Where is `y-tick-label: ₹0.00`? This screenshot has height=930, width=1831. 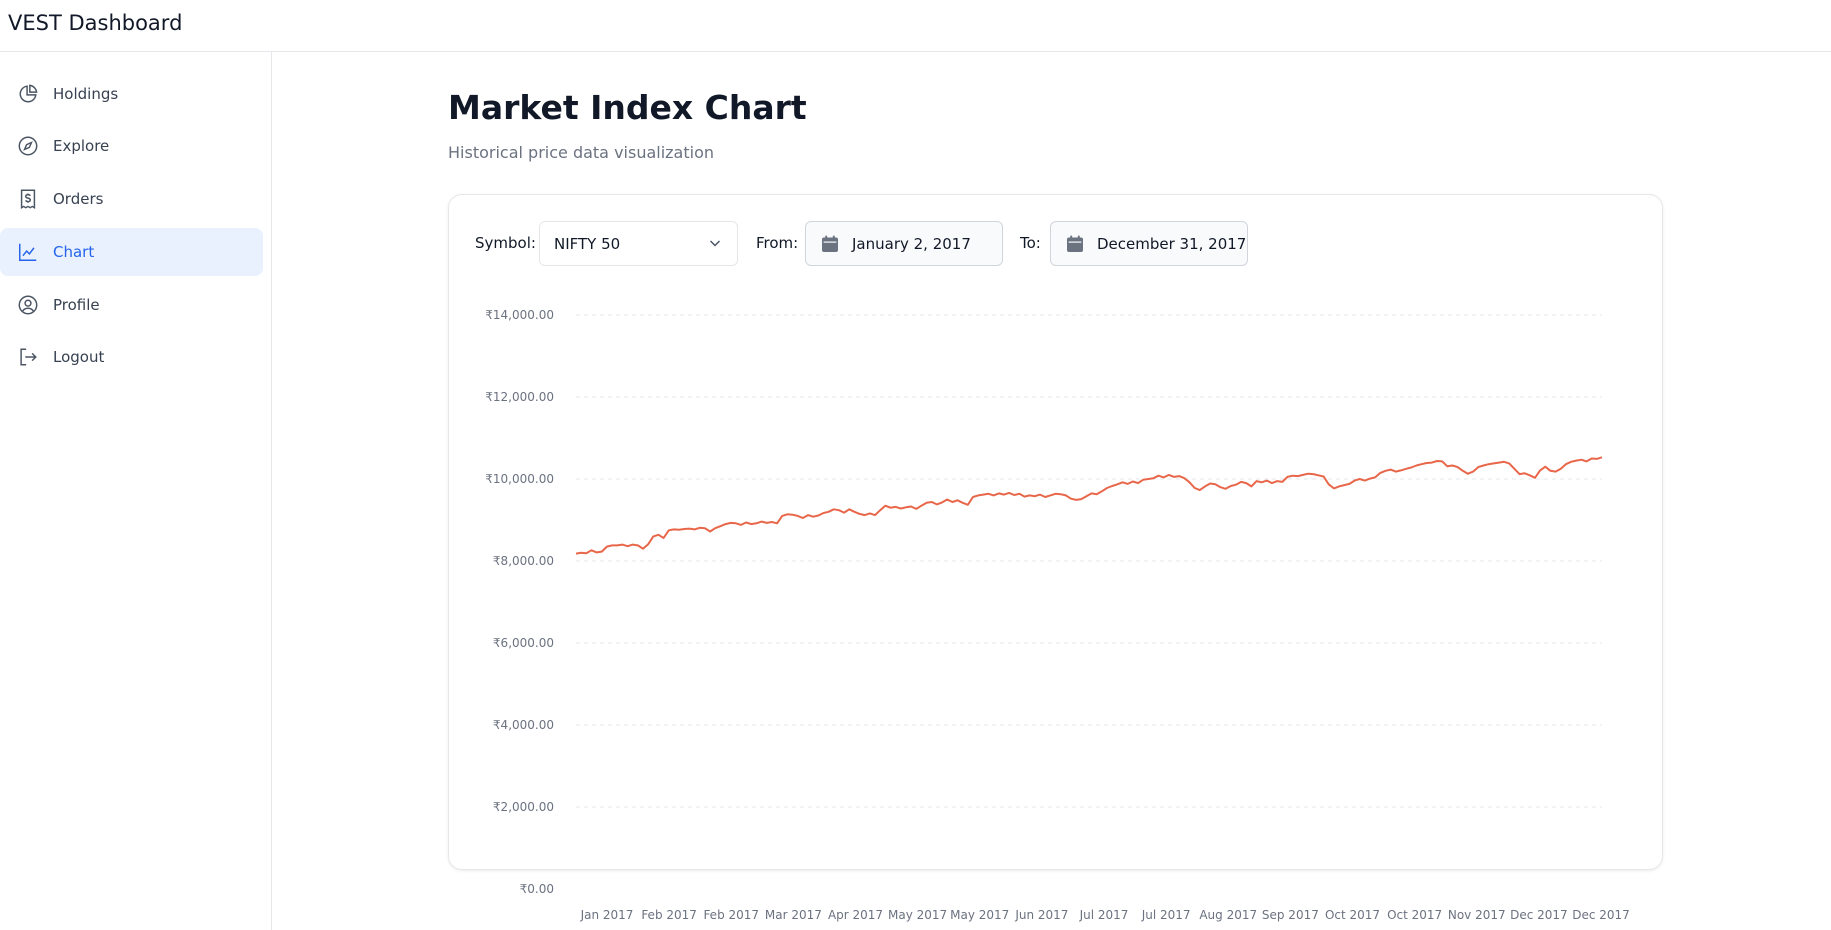
y-tick-label: ₹0.00 is located at coordinates (537, 889).